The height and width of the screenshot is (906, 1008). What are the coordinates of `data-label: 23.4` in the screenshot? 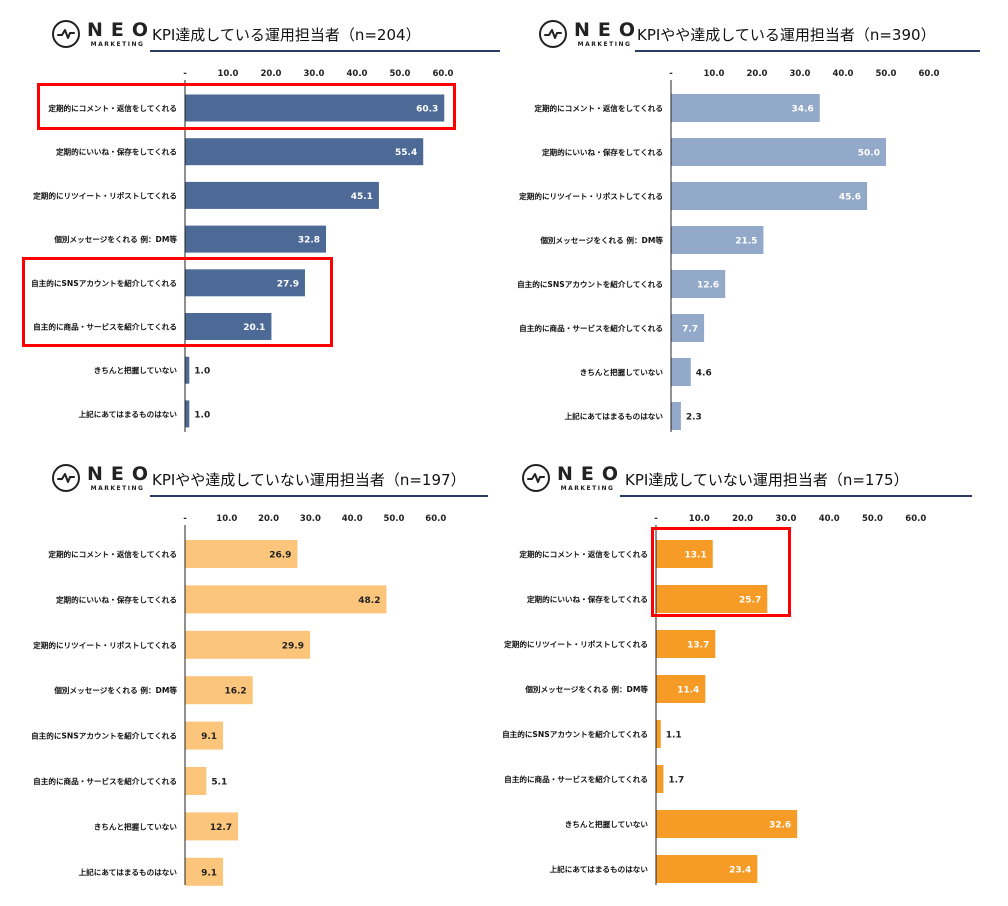 It's located at (740, 871).